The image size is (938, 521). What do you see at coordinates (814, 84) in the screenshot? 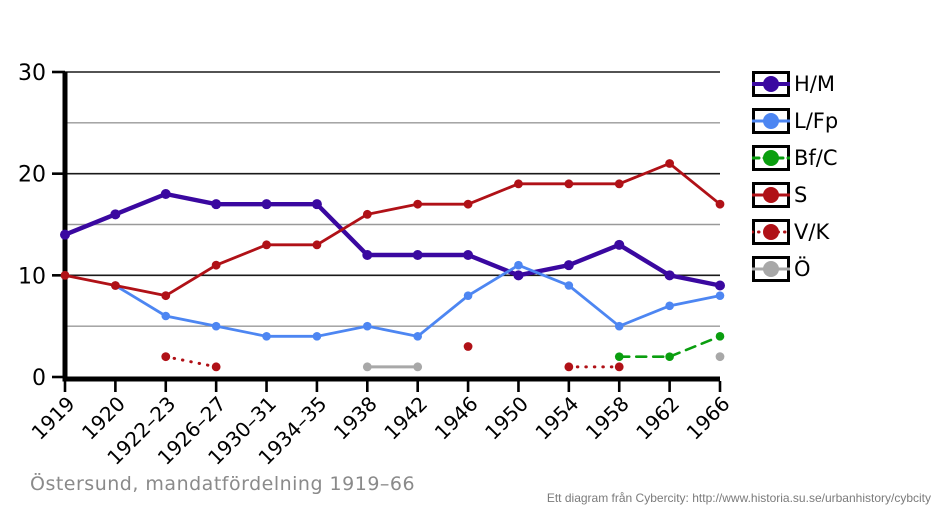
I see `legend-label-hm: H/M` at bounding box center [814, 84].